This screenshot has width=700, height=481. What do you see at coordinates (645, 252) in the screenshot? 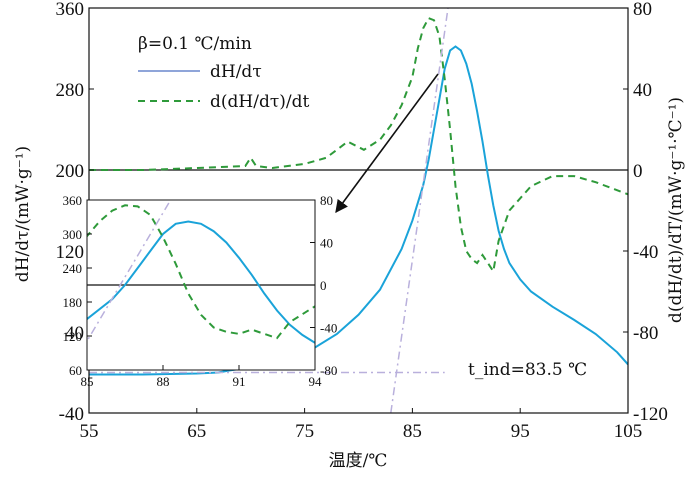
I see `y-right-tick-label: -40` at bounding box center [645, 252].